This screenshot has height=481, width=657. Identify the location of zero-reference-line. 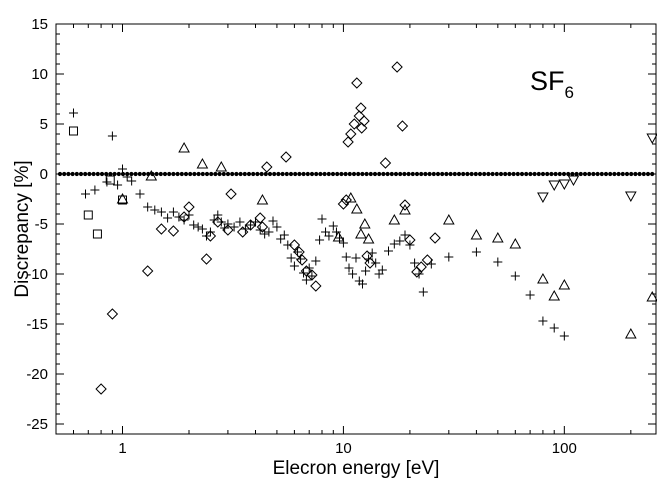
(356, 174).